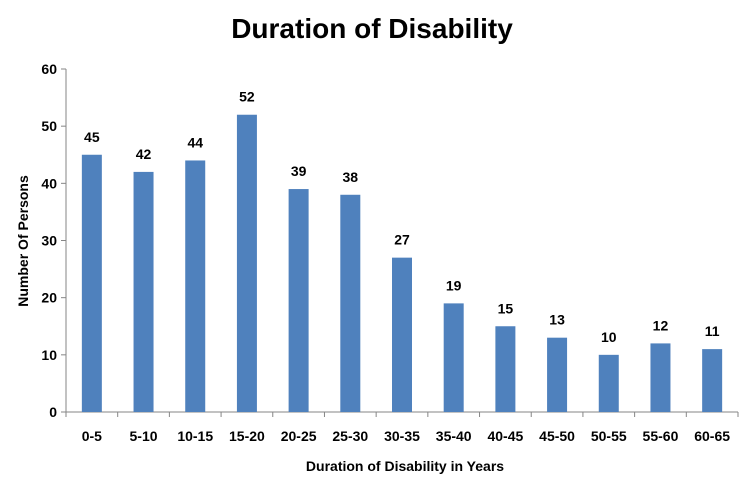 The image size is (749, 485). Describe the element at coordinates (144, 154) in the screenshot. I see `bar-value-label: 42` at that location.